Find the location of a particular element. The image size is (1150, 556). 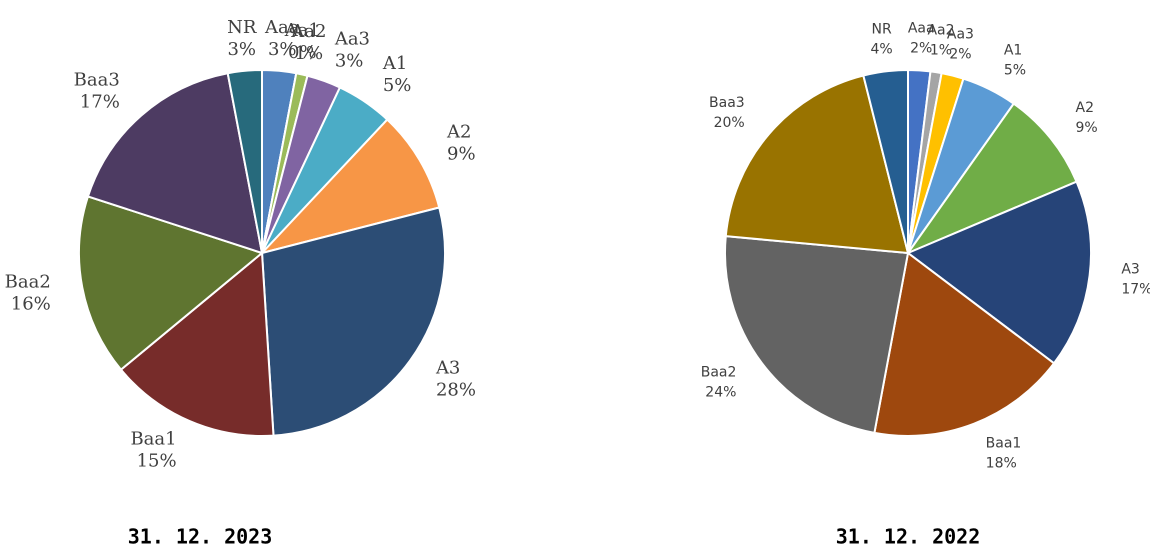

slice-value-label: 24% is located at coordinates (720, 393).